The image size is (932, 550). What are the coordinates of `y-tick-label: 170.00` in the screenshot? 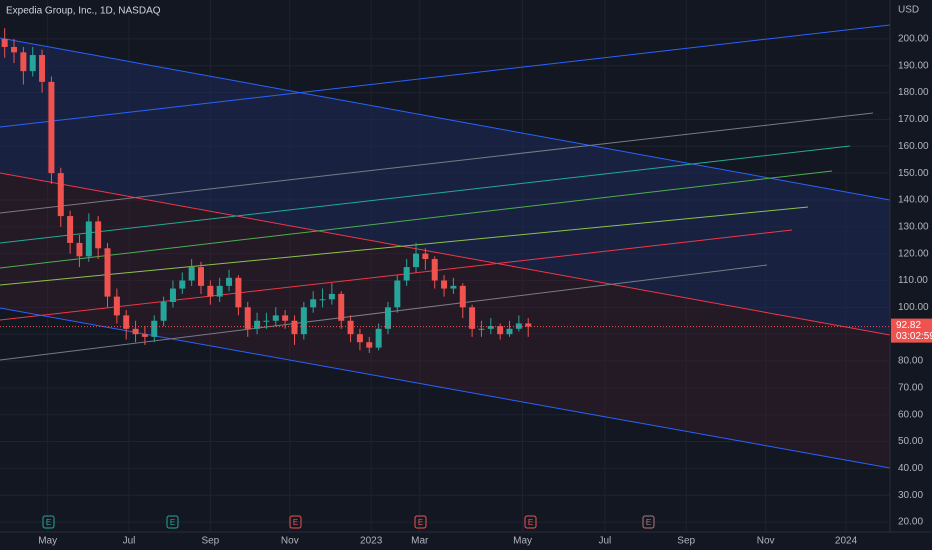 It's located at (913, 119).